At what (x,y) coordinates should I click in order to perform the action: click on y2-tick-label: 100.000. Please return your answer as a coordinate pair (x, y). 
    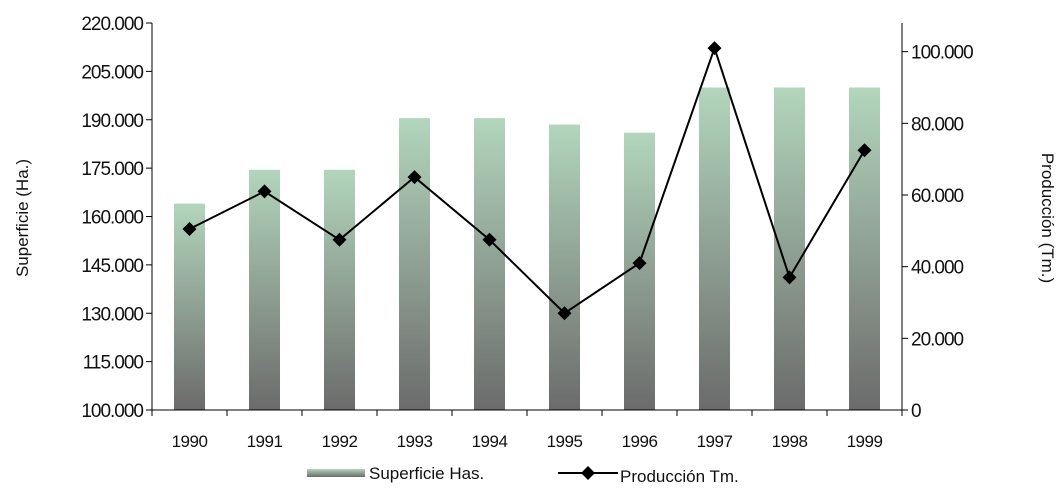
    Looking at the image, I should click on (942, 53).